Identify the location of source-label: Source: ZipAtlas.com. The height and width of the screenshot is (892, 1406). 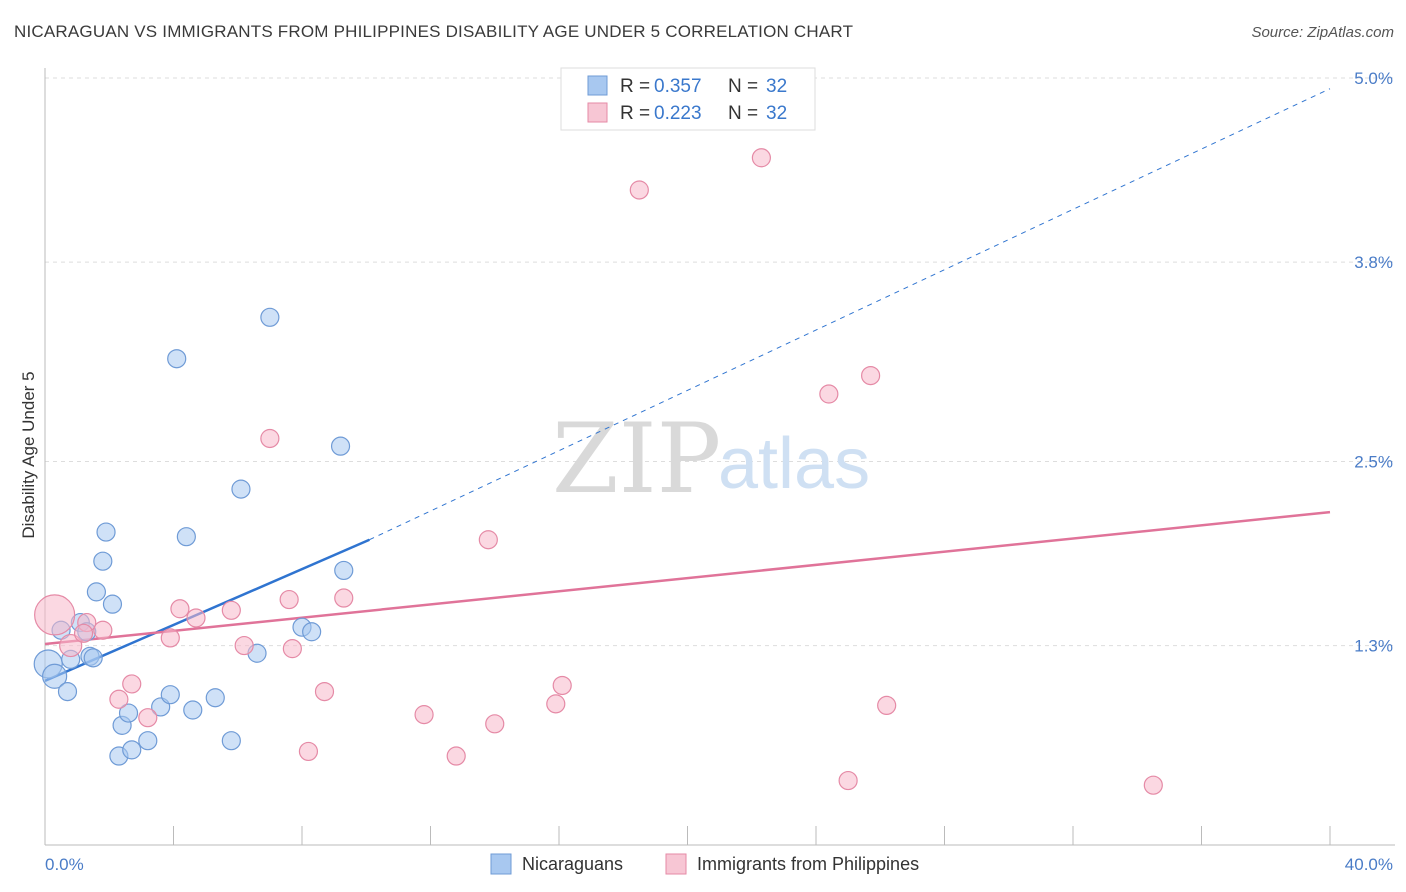
(1322, 32).